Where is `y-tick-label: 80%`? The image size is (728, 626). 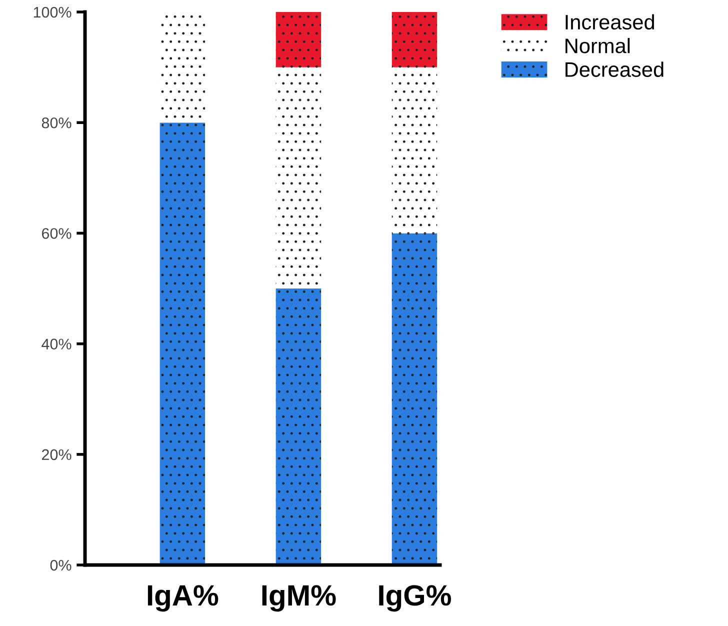
y-tick-label: 80% is located at coordinates (57, 122).